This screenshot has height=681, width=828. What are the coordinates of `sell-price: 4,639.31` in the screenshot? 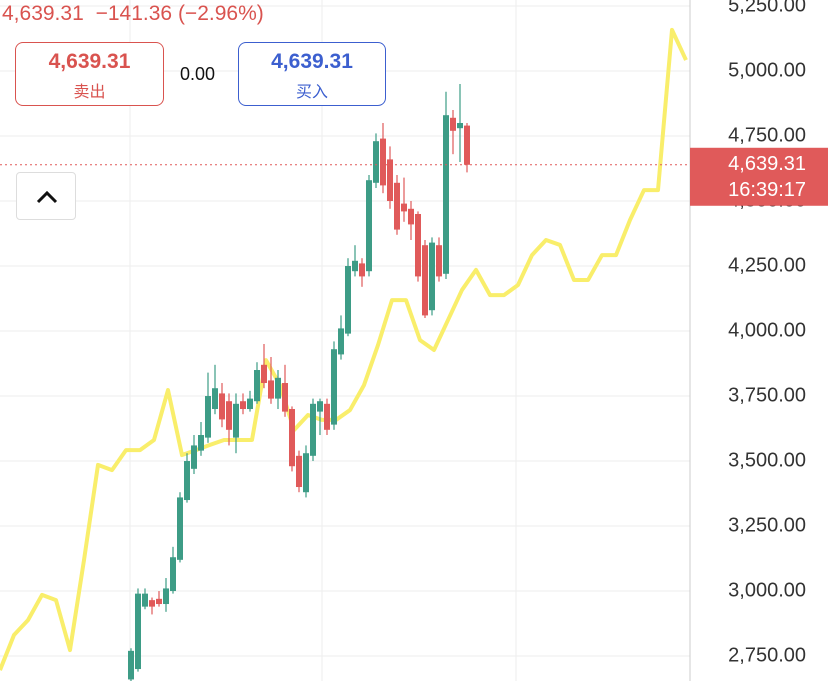 It's located at (89, 61).